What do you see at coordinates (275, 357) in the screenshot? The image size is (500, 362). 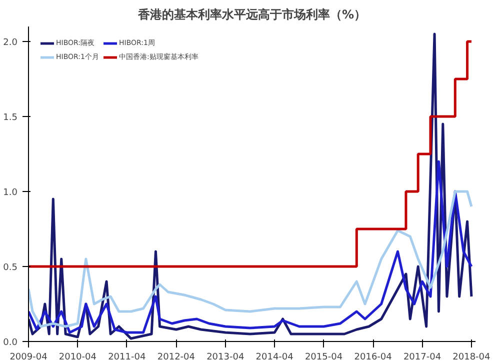 I see `x-tick-label: 2014-04` at bounding box center [275, 357].